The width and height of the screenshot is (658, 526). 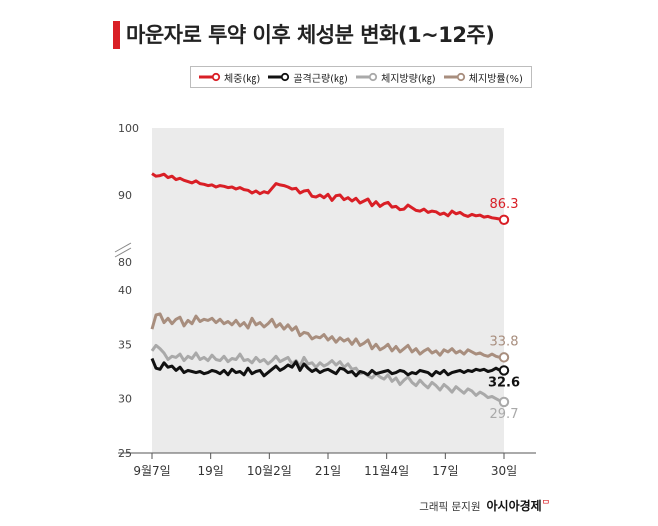 What do you see at coordinates (125, 262) in the screenshot?
I see `y-tick-label: 80` at bounding box center [125, 262].